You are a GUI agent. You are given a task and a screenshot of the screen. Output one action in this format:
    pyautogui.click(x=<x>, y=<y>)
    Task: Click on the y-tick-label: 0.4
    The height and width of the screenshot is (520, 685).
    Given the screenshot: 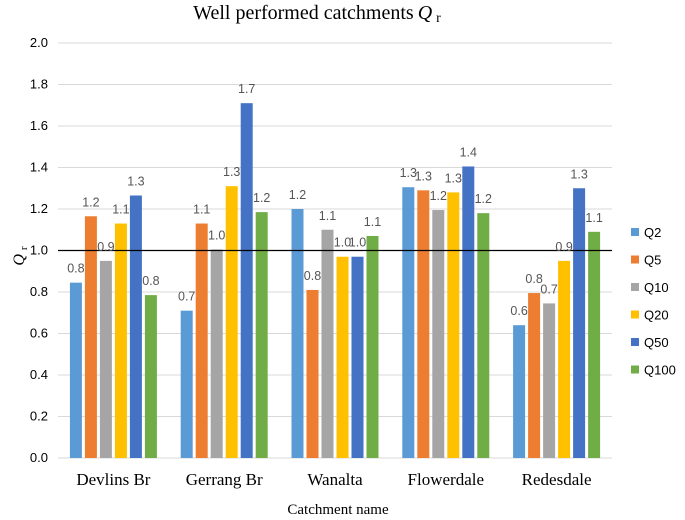 What is the action you would take?
    pyautogui.click(x=39, y=374)
    